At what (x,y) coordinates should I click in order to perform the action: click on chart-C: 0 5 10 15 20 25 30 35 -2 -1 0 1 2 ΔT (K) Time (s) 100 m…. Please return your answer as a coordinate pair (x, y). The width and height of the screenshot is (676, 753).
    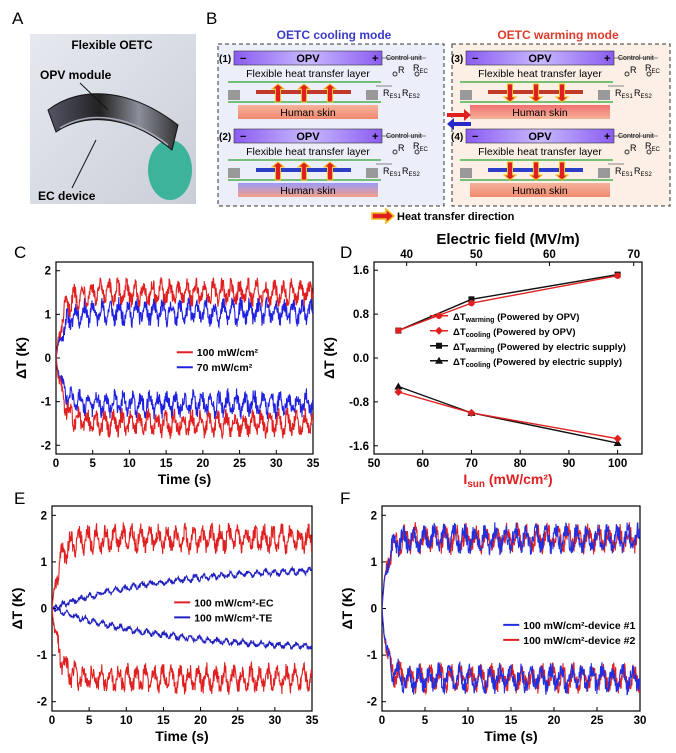
    Looking at the image, I should click on (166, 374).